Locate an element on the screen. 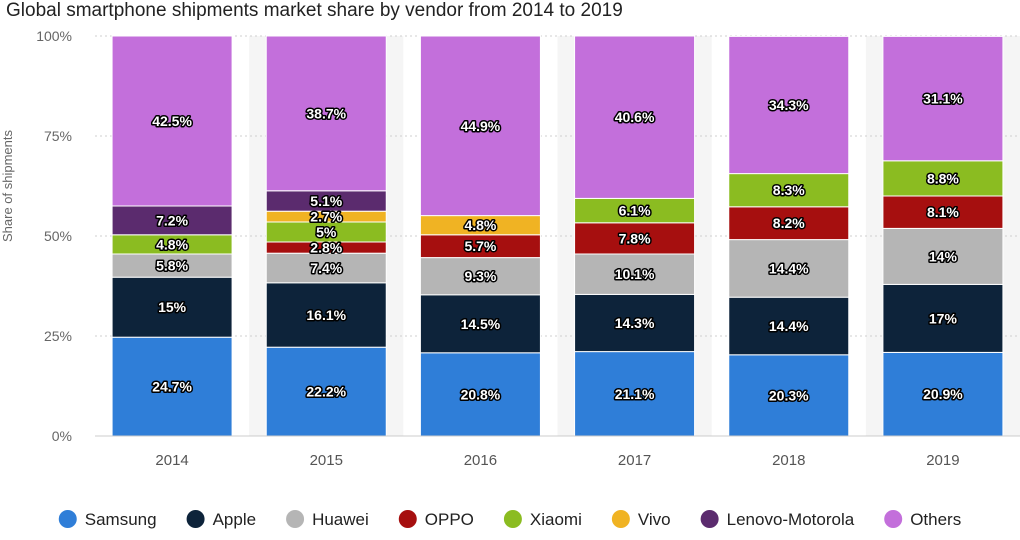 Image resolution: width=1020 pixels, height=540 pixels. data-label: 16.1% is located at coordinates (326, 315).